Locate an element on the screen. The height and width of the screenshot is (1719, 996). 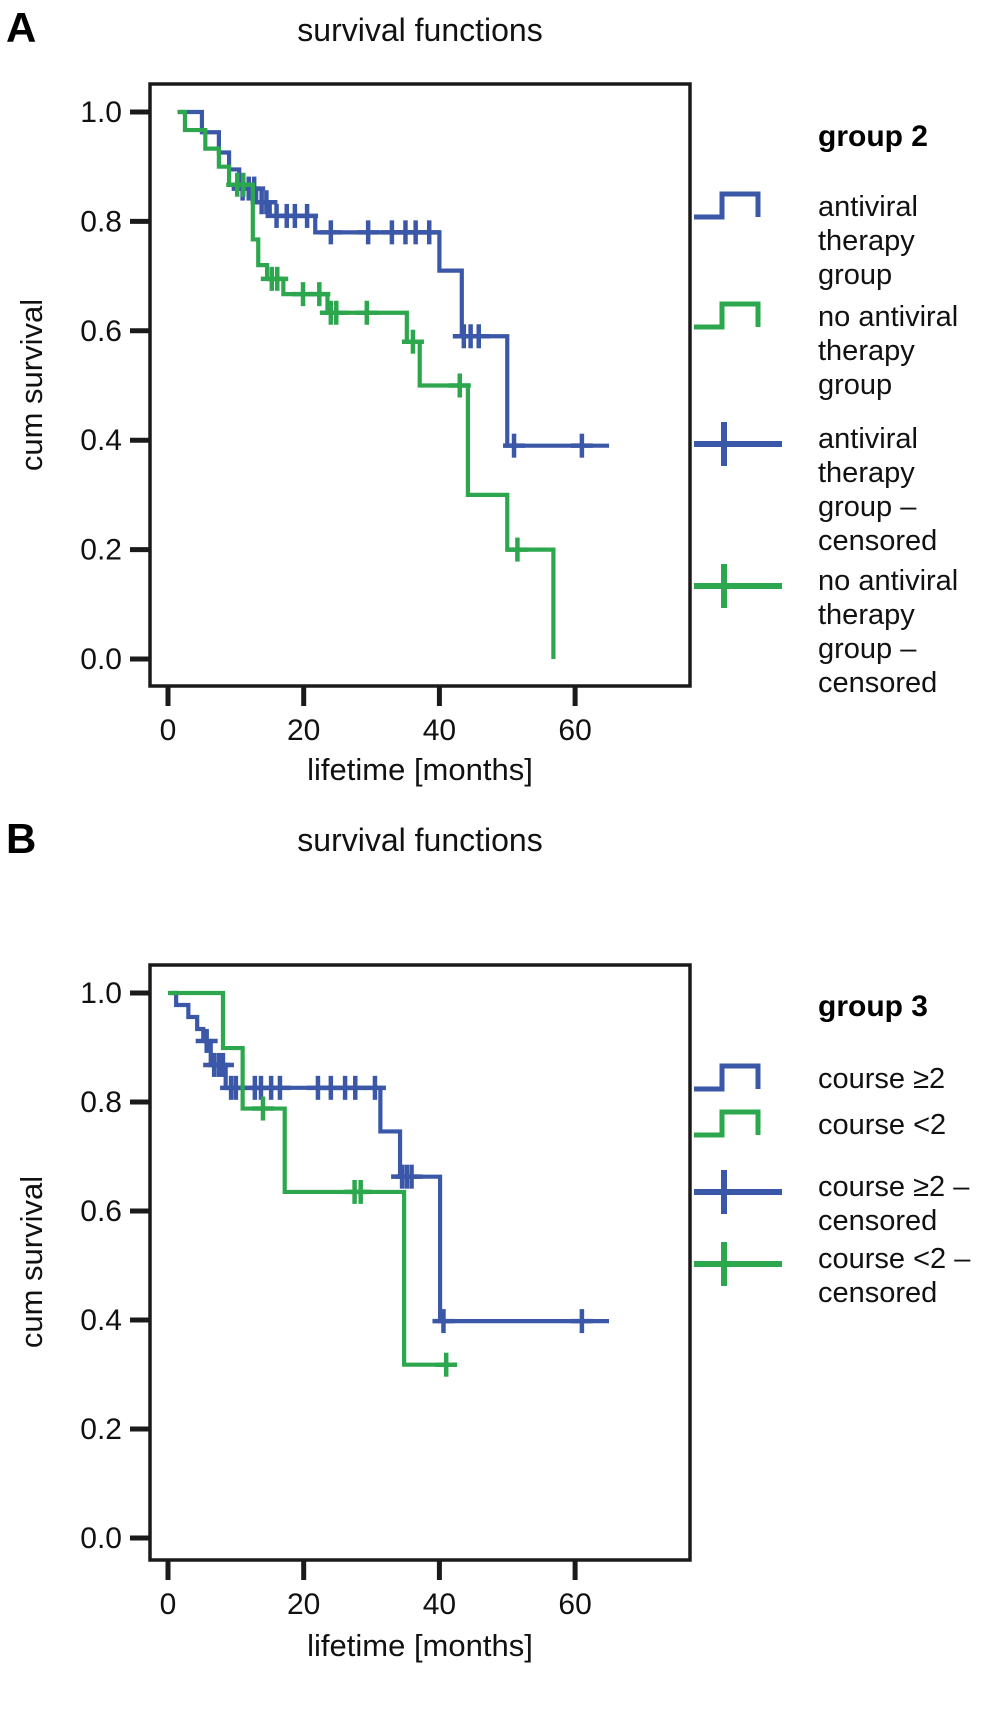
legend-item-antiviral: antiviral therapy group is located at coordinates (844, 241).